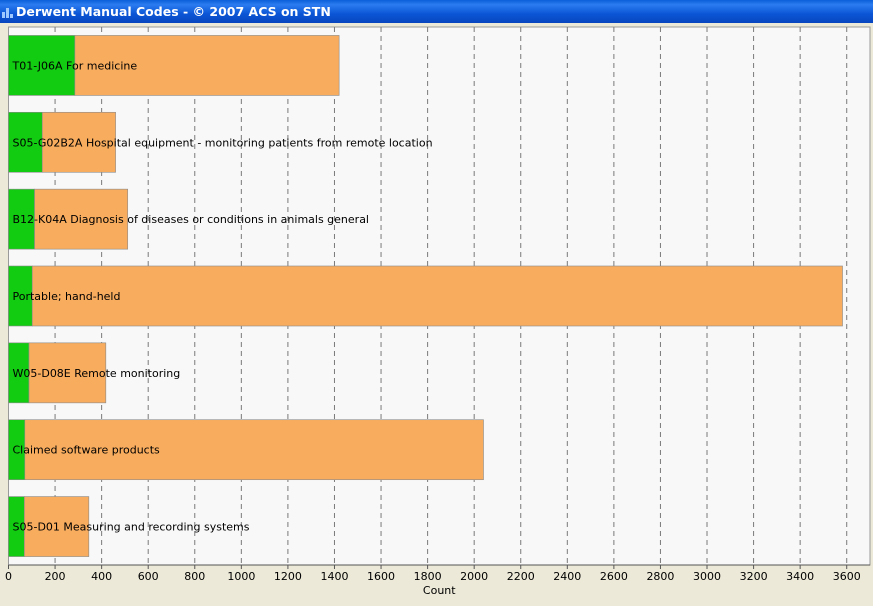 The image size is (873, 606). Describe the element at coordinates (288, 576) in the screenshot. I see `x-tick-label: 1200` at that location.